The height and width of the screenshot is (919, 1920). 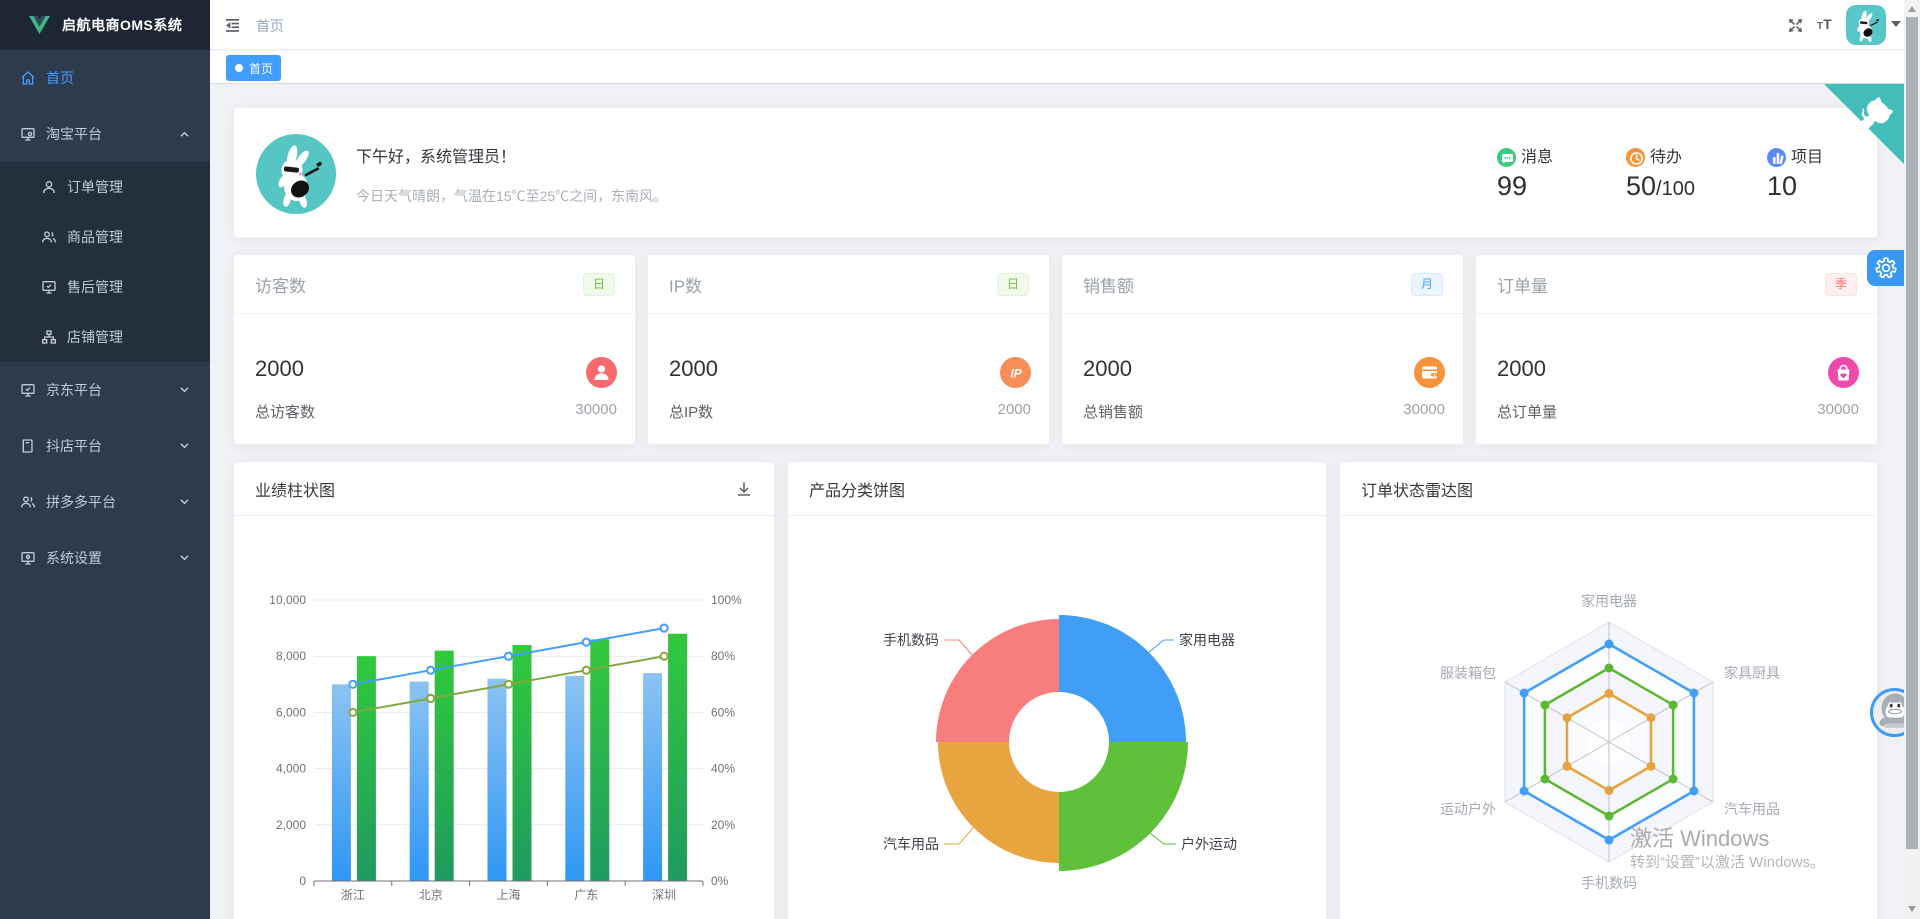 What do you see at coordinates (723, 825) in the screenshot?
I see `svg-text: 20%` at bounding box center [723, 825].